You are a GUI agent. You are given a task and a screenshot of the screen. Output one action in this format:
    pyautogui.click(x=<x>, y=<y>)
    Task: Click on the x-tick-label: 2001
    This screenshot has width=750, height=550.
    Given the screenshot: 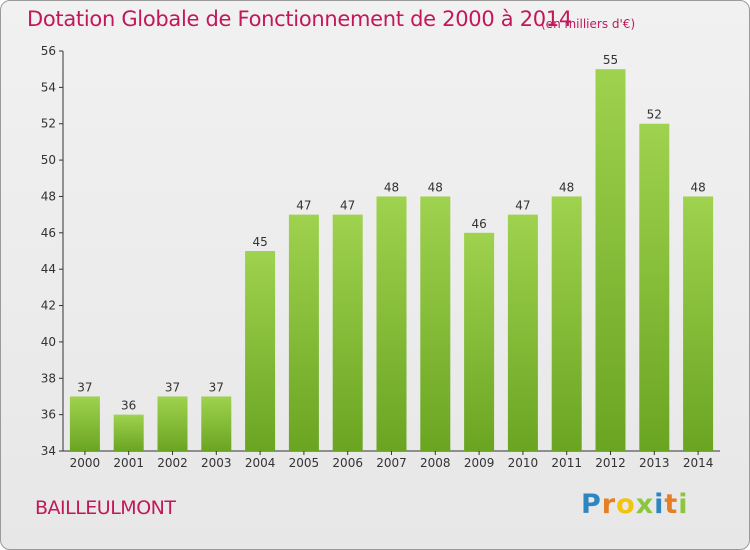 What is the action you would take?
    pyautogui.click(x=128, y=463)
    